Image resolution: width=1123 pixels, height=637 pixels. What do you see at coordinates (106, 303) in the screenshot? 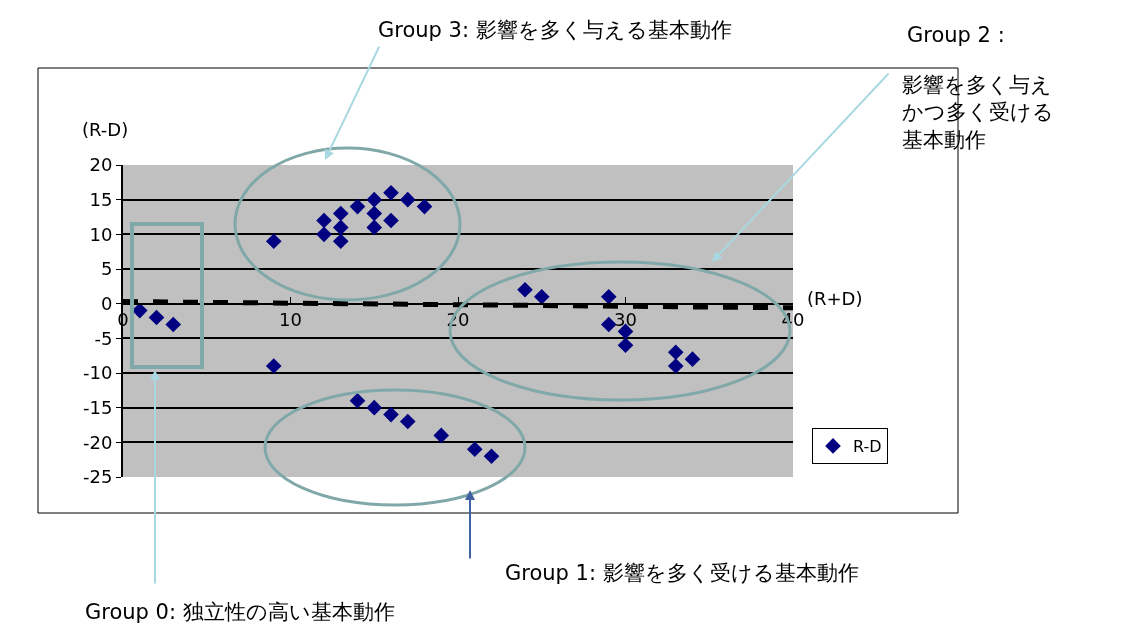
I see `y-tick-label: 0` at bounding box center [106, 303].